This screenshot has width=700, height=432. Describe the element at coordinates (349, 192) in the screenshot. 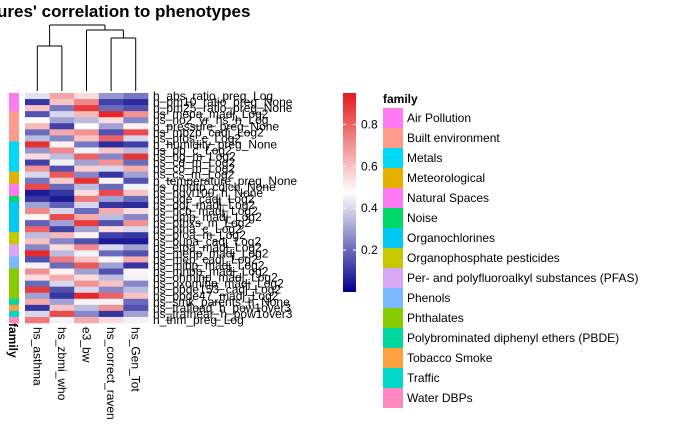

I see `colorbar-gradient` at that location.